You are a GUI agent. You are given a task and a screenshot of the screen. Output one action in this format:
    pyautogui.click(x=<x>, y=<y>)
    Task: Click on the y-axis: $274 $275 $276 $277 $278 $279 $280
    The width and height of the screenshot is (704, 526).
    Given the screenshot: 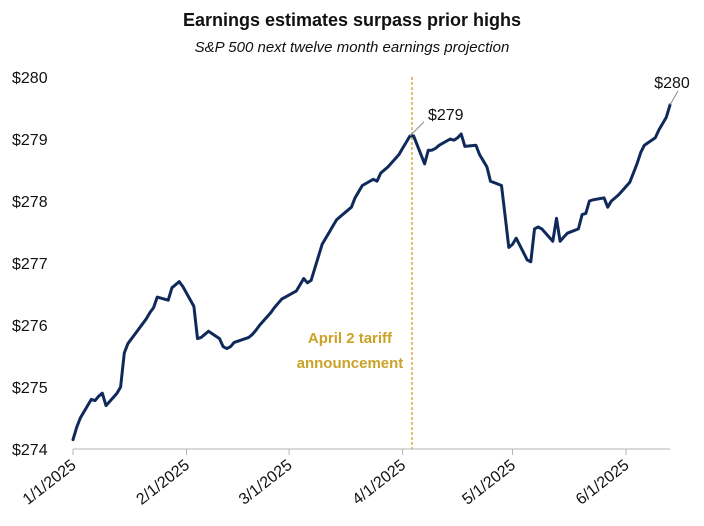 What is the action you would take?
    pyautogui.click(x=30, y=264)
    